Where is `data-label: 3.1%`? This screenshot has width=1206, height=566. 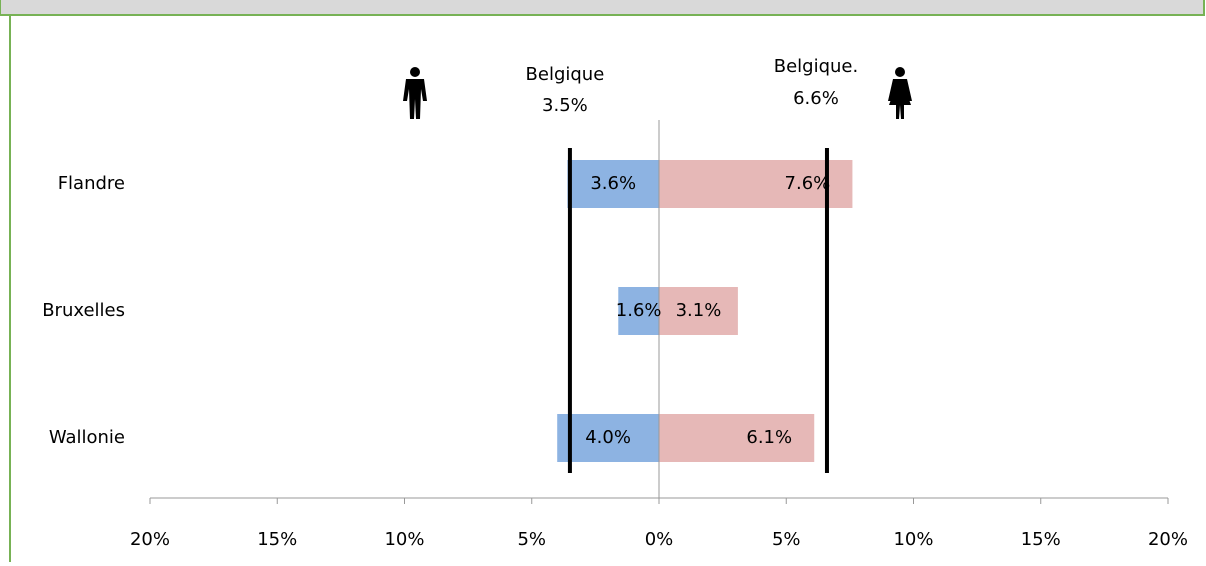 data-label: 3.1% is located at coordinates (699, 310).